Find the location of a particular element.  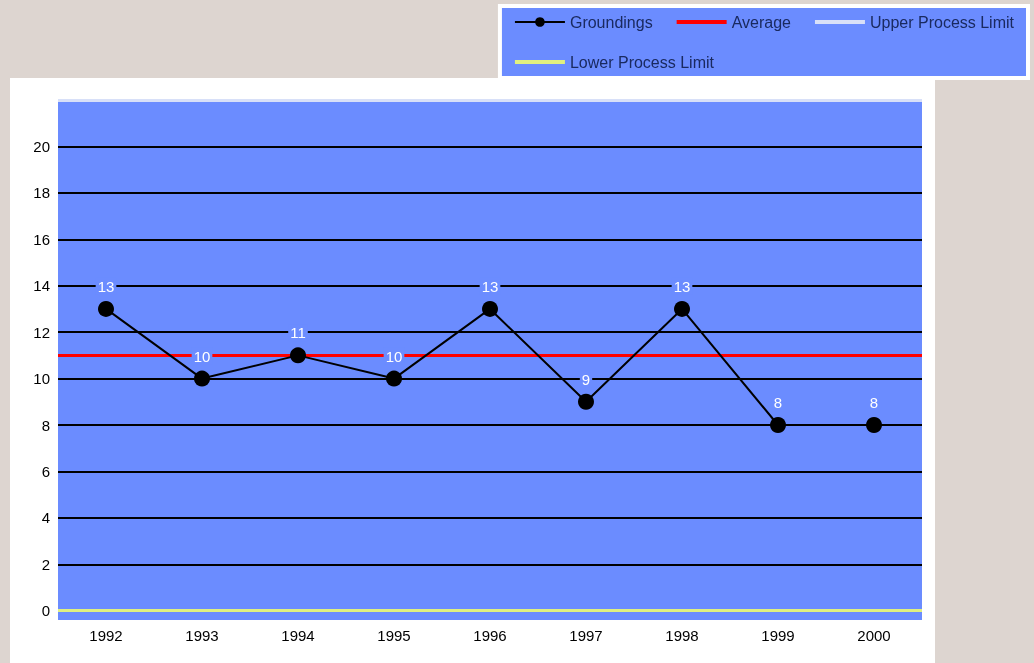

y-tick-label: 10 is located at coordinates (41, 379).